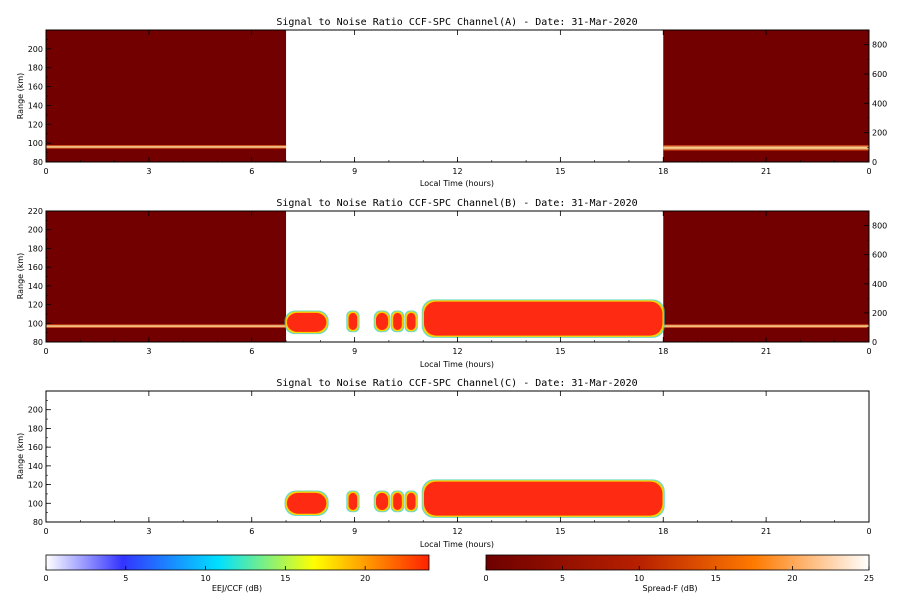 The width and height of the screenshot is (900, 600). What do you see at coordinates (766, 171) in the screenshot?
I see `panel-a-xtick-label: 21` at bounding box center [766, 171].